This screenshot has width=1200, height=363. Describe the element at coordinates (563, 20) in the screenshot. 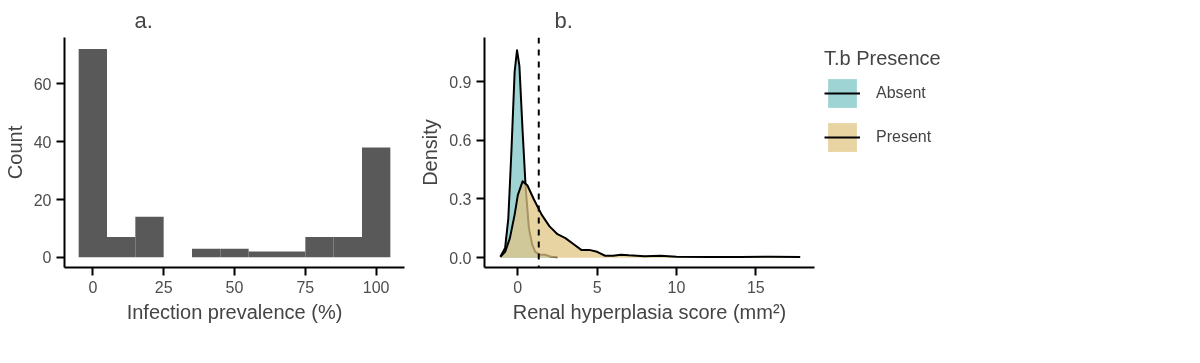

I see `chart-title: b.` at that location.